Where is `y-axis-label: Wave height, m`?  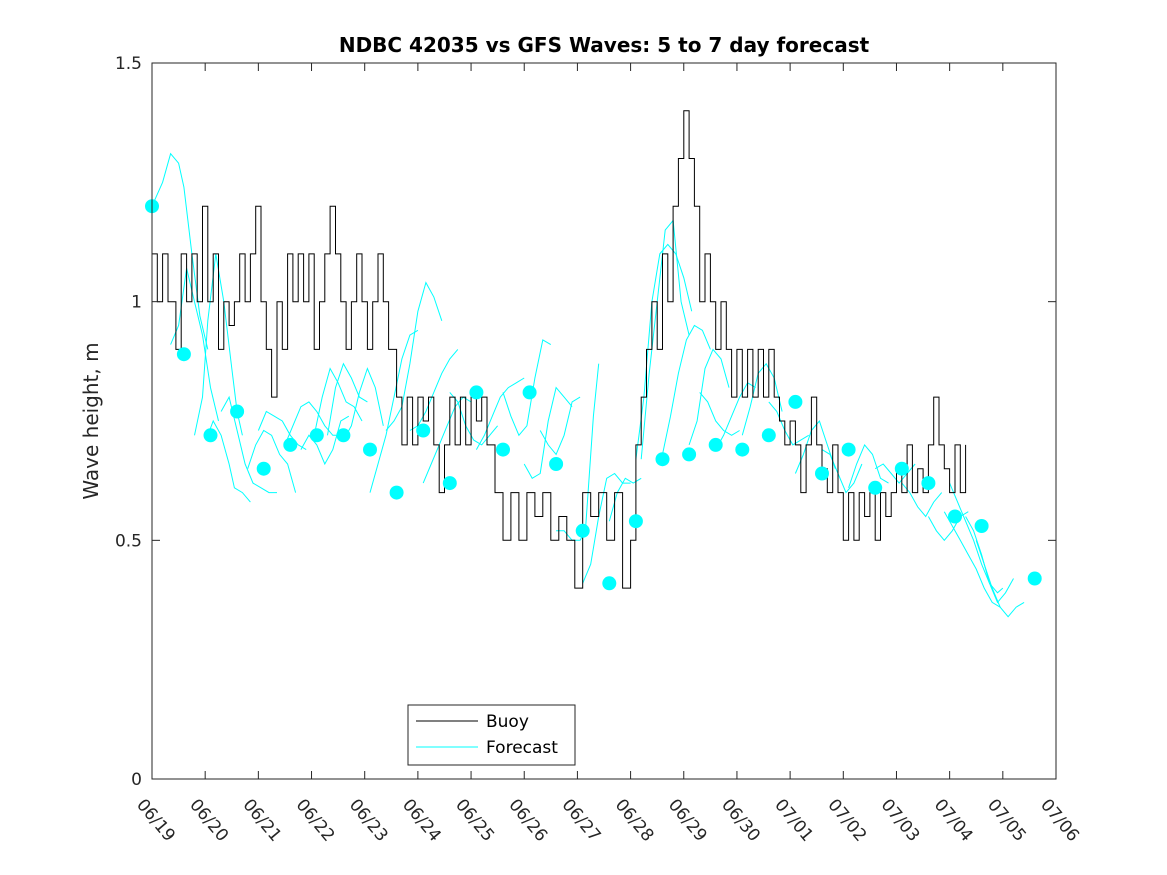
y-axis-label: Wave height, m is located at coordinates (91, 420).